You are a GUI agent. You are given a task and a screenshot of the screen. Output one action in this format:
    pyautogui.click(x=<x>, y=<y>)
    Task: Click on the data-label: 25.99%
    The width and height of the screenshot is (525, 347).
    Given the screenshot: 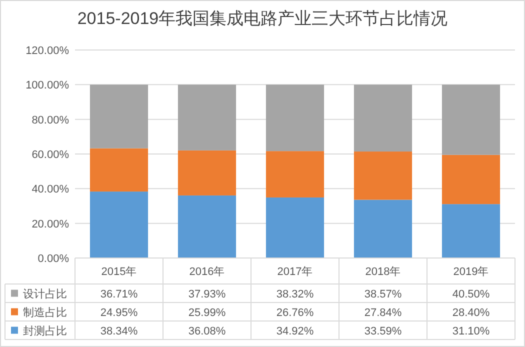 What is the action you would take?
    pyautogui.click(x=207, y=312)
    